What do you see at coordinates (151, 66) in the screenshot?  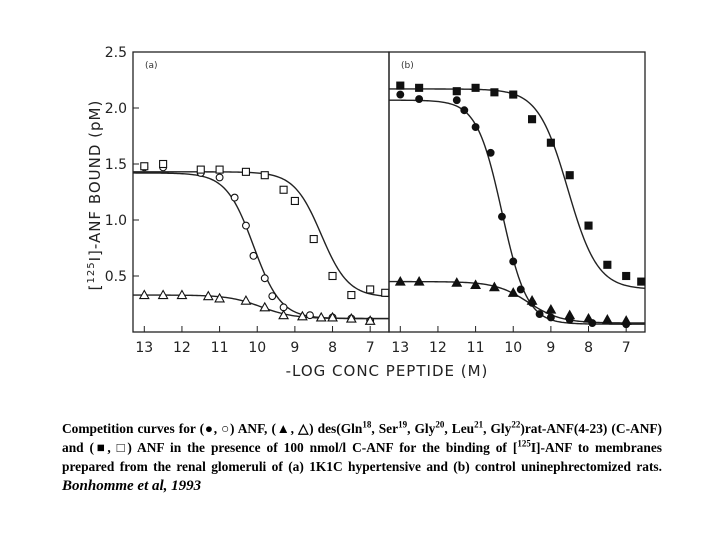 I see `panel-label-0: (a)` at bounding box center [151, 66].